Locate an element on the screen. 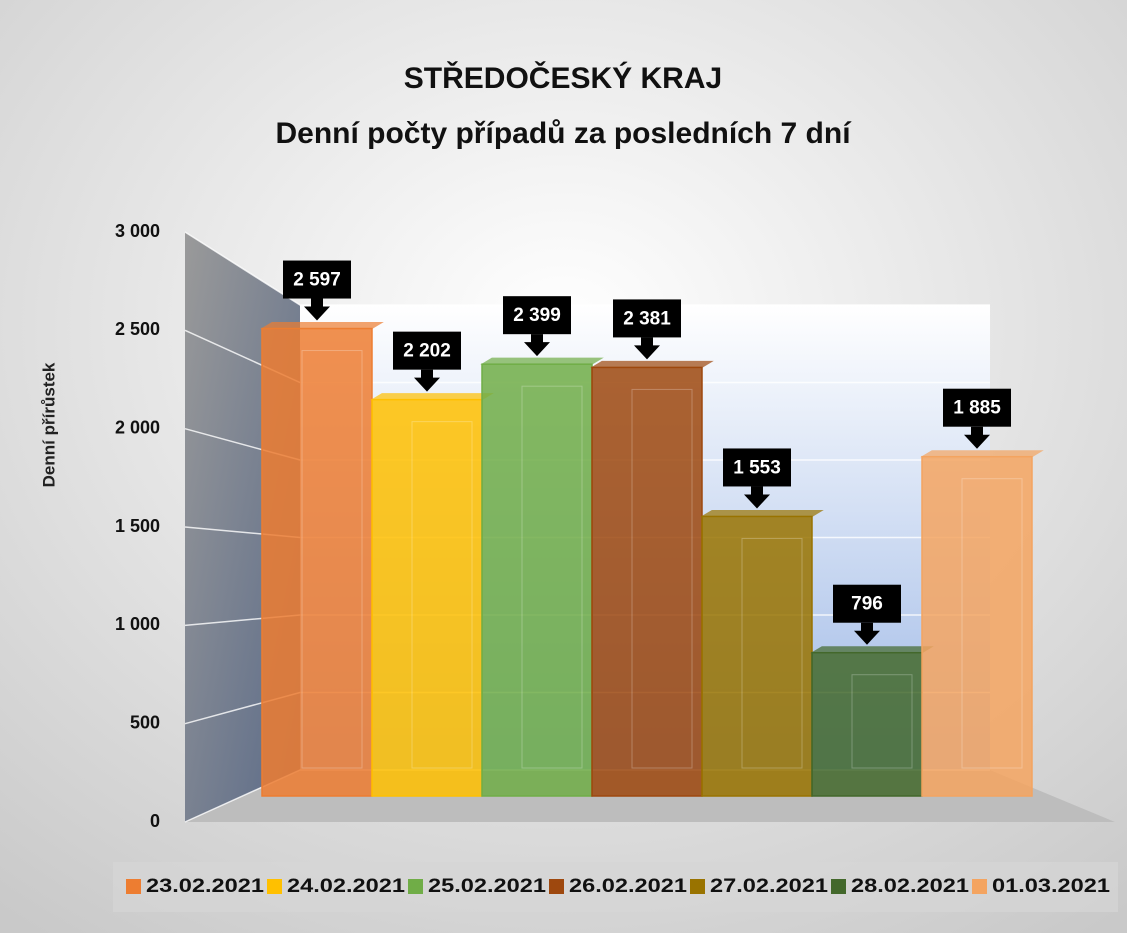  data-label: 796 is located at coordinates (867, 604).